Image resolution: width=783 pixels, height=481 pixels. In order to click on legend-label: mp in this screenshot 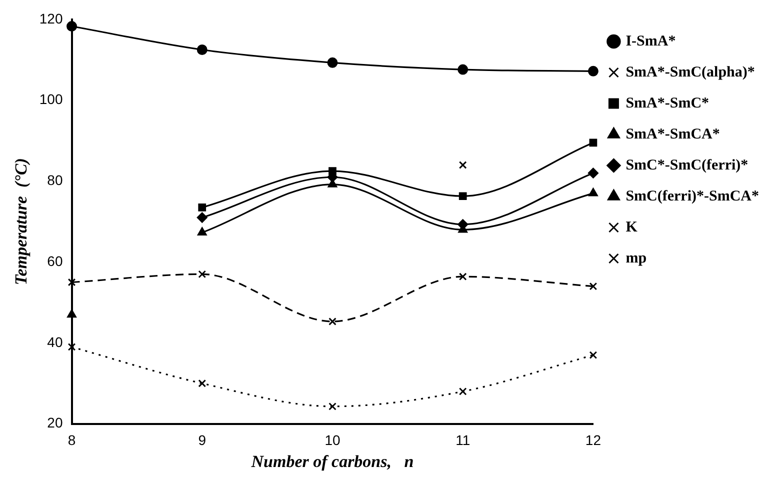, I will do `click(636, 258)`.